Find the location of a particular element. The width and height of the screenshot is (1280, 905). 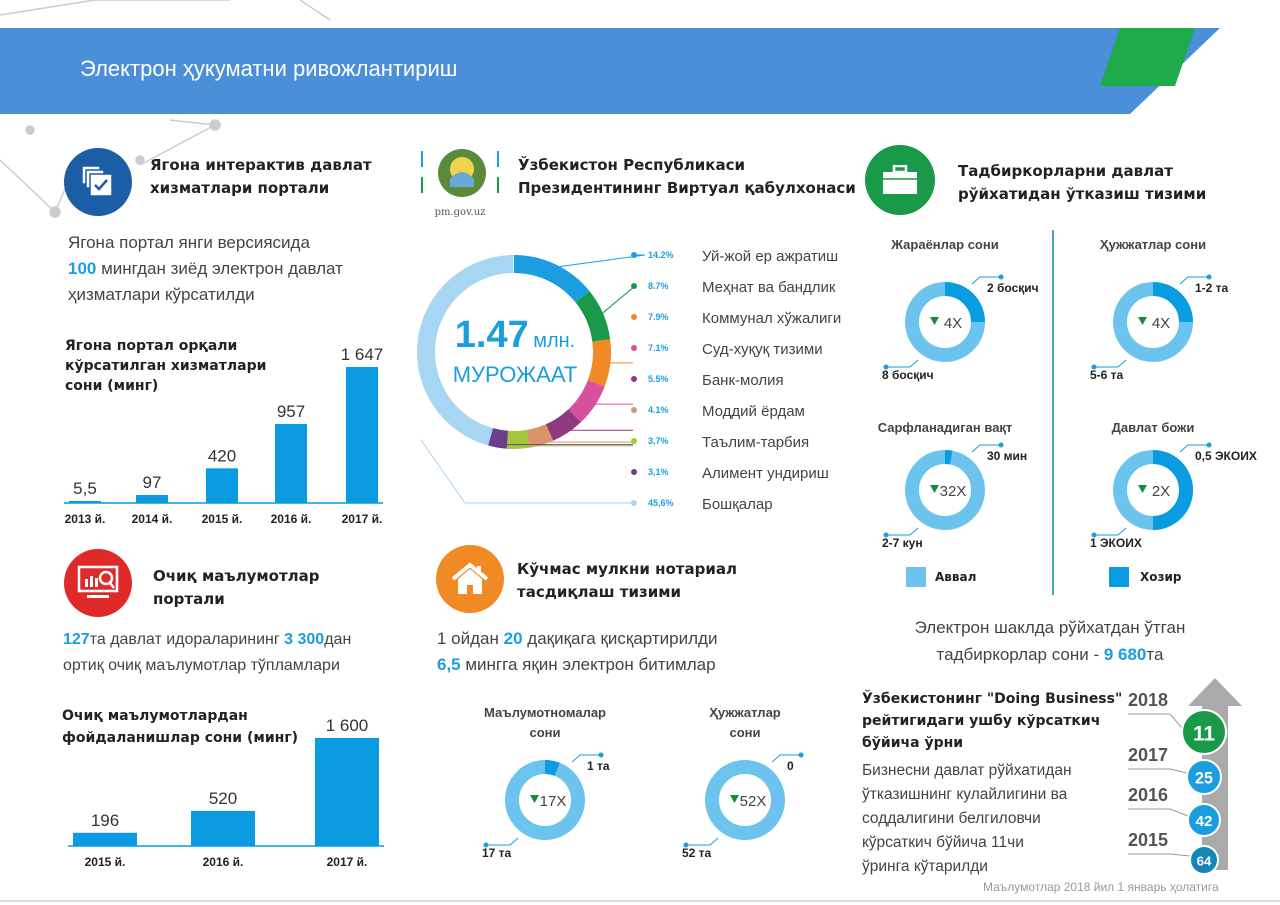

db-desc-5: ўринга кўтарилди is located at coordinates (925, 866).